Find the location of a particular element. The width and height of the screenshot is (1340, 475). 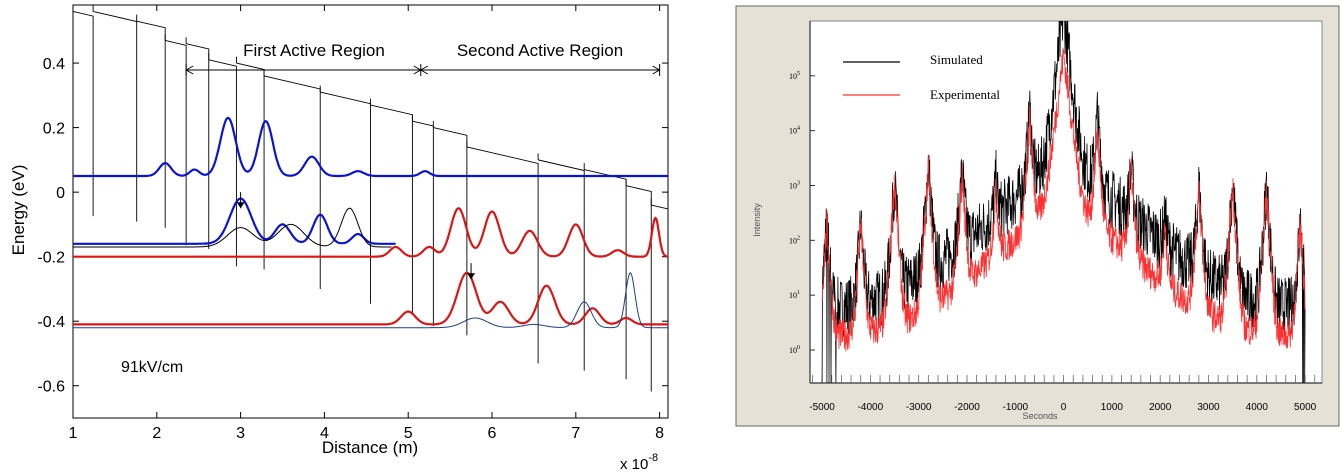

r-y-tick-label: 10⁴ is located at coordinates (794, 131).